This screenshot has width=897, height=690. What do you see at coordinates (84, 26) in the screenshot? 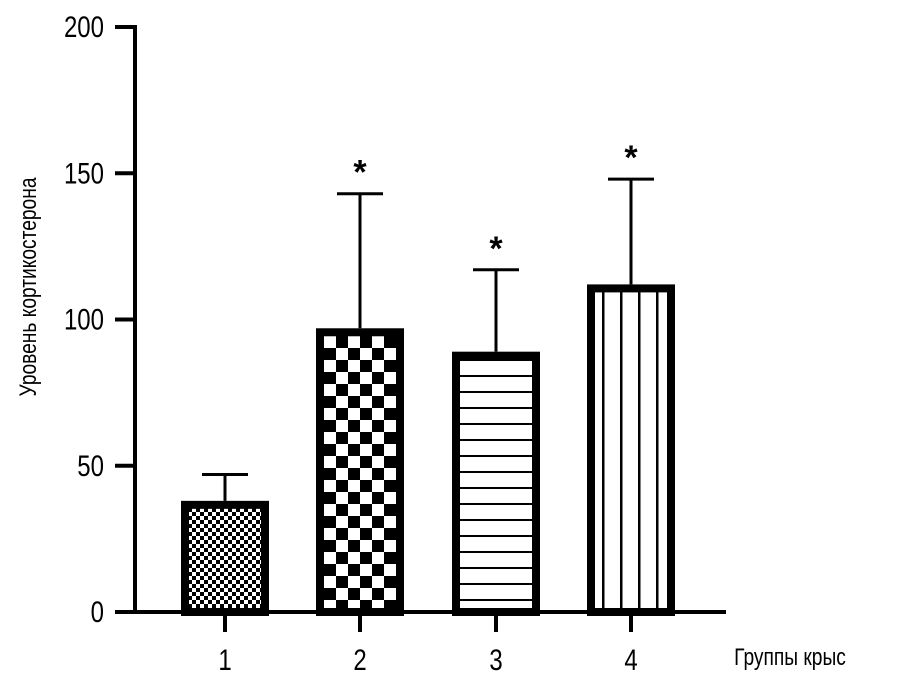
I see `y-tick-label: 200` at bounding box center [84, 26].